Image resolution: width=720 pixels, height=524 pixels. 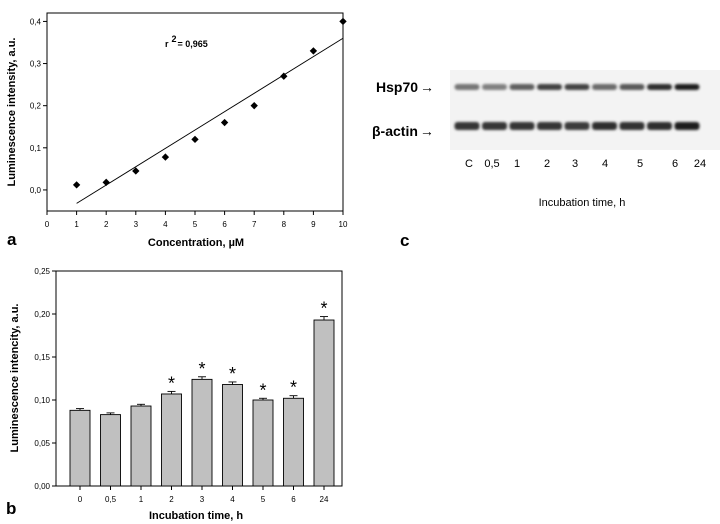 What do you see at coordinates (136, 224) in the screenshot?
I see `panel-a-x-tick-label: 3` at bounding box center [136, 224].